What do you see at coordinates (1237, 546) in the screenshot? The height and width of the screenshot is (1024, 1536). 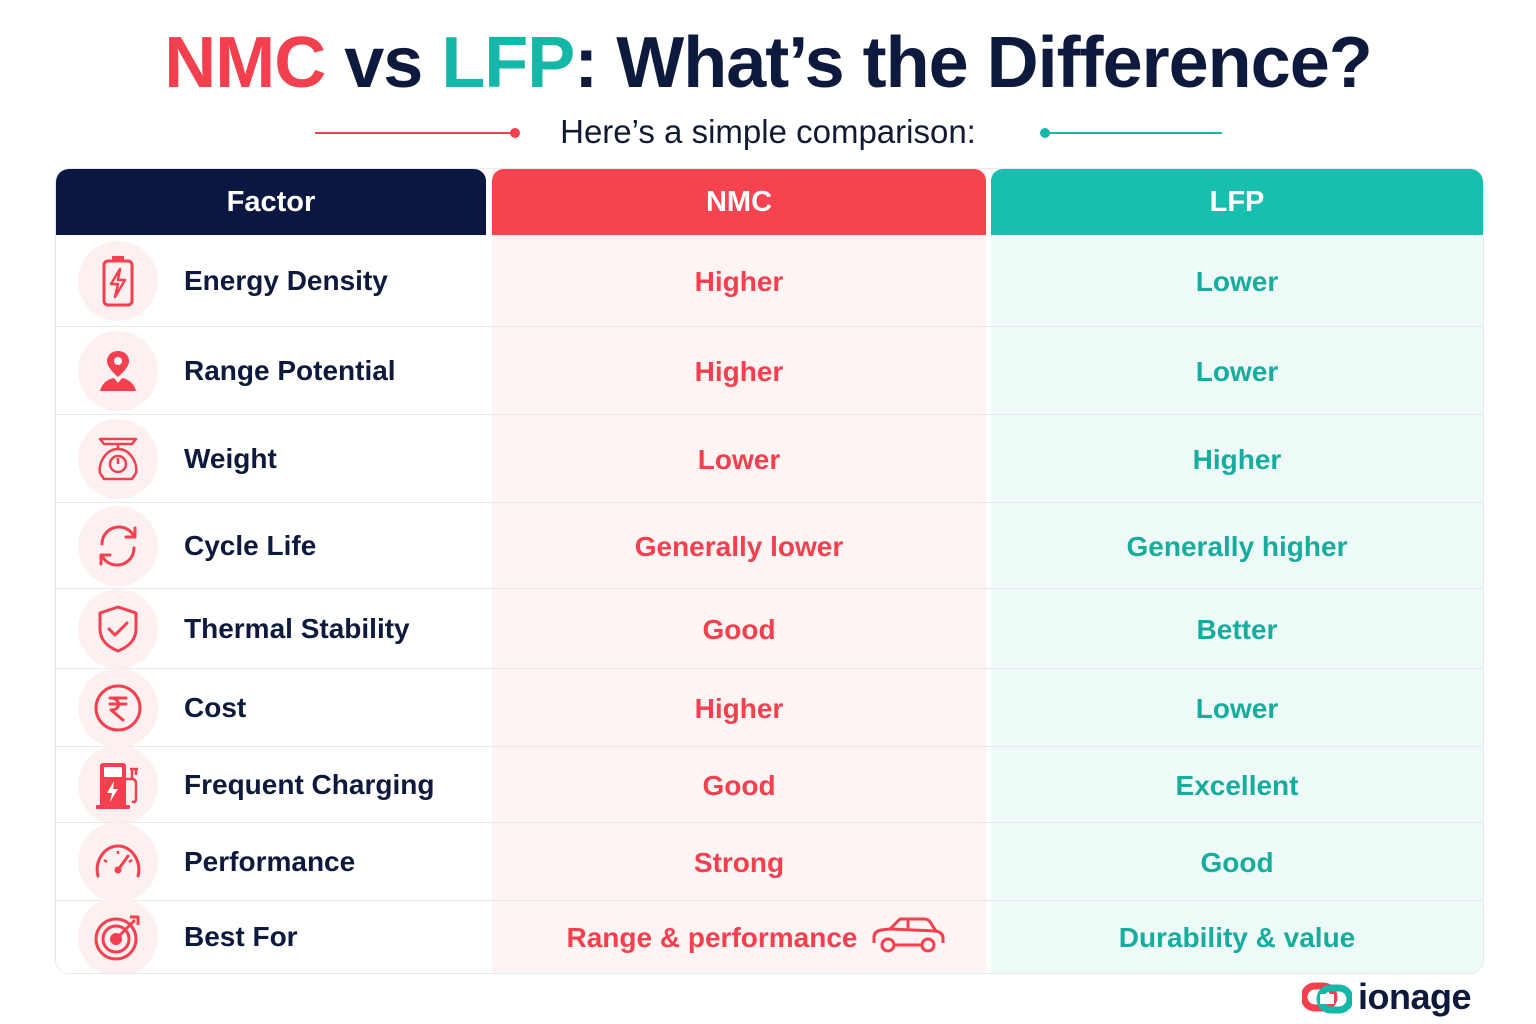 I see `lfp-value: Generally higher` at bounding box center [1237, 546].